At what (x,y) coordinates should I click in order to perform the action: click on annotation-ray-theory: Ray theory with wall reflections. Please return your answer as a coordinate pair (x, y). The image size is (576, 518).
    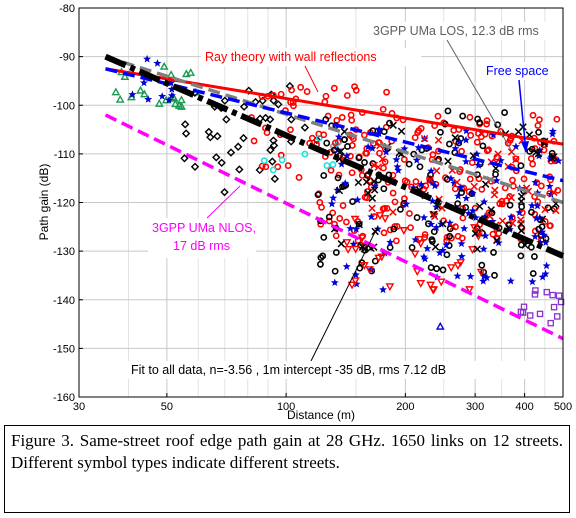
    Looking at the image, I should click on (311, 70).